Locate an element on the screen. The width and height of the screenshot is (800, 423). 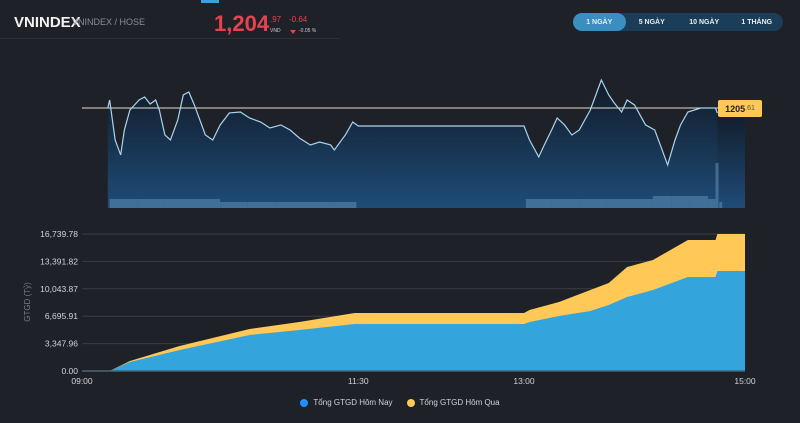
x-tick-label: 11:30 is located at coordinates (358, 381).